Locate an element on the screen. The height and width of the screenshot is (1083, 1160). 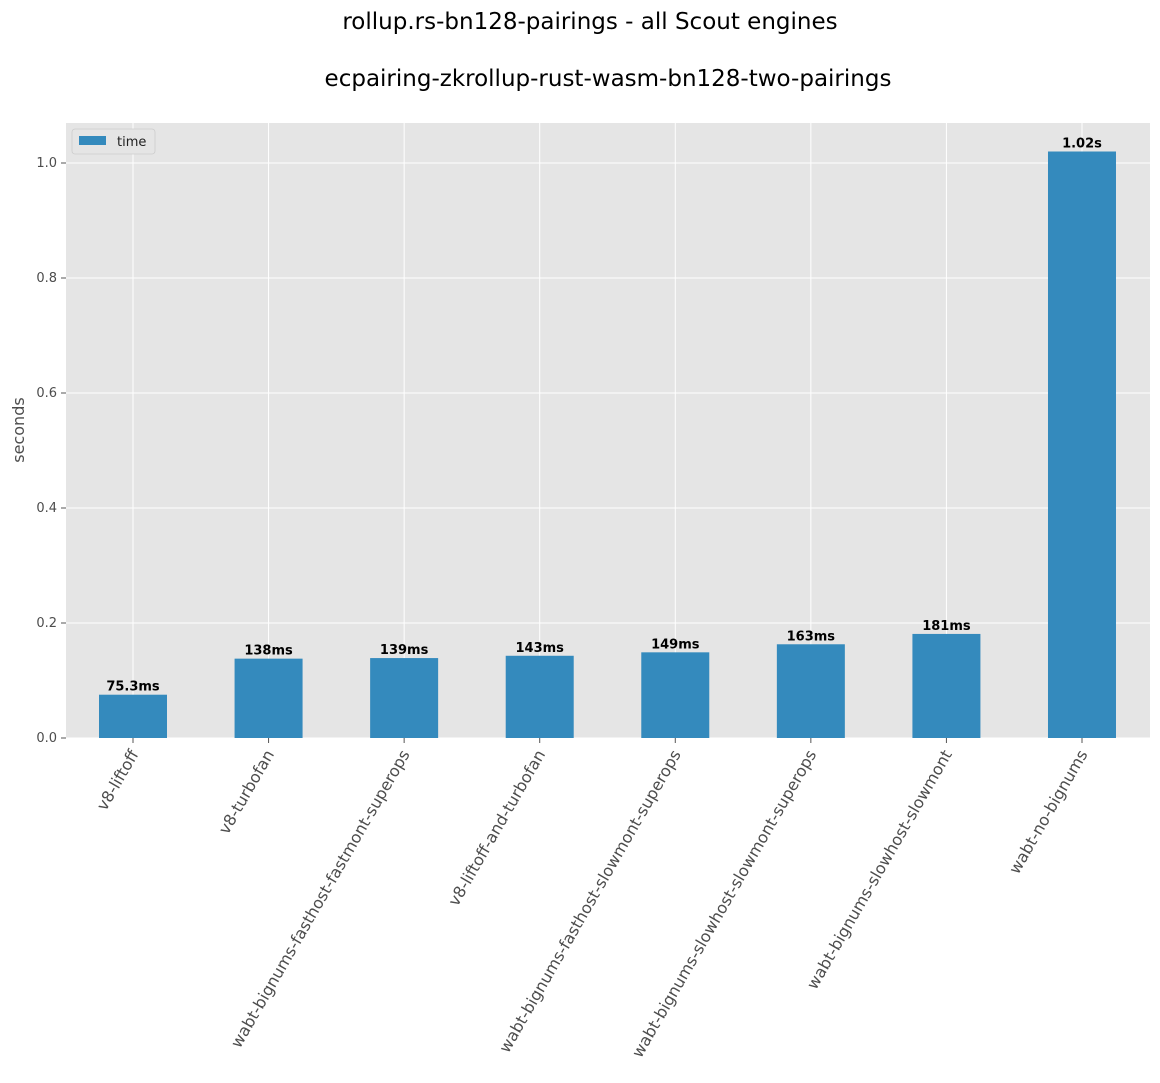
y-tick-label: 0.4 is located at coordinates (46, 508).